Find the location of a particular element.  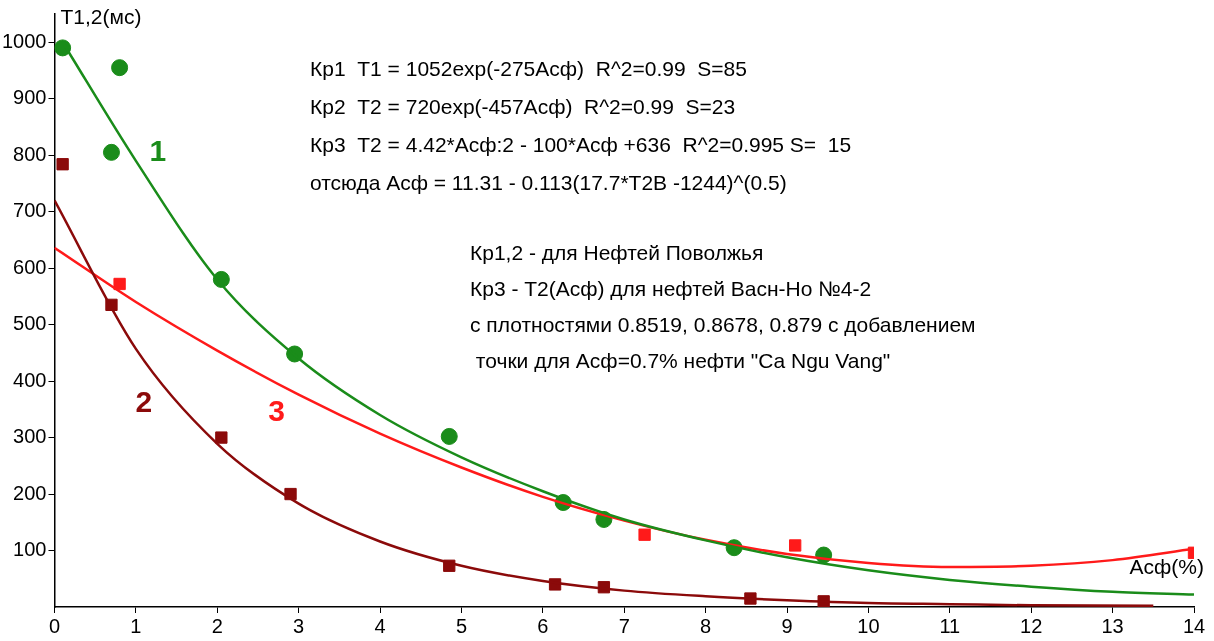

x-tick-label: 1 is located at coordinates (136, 625).